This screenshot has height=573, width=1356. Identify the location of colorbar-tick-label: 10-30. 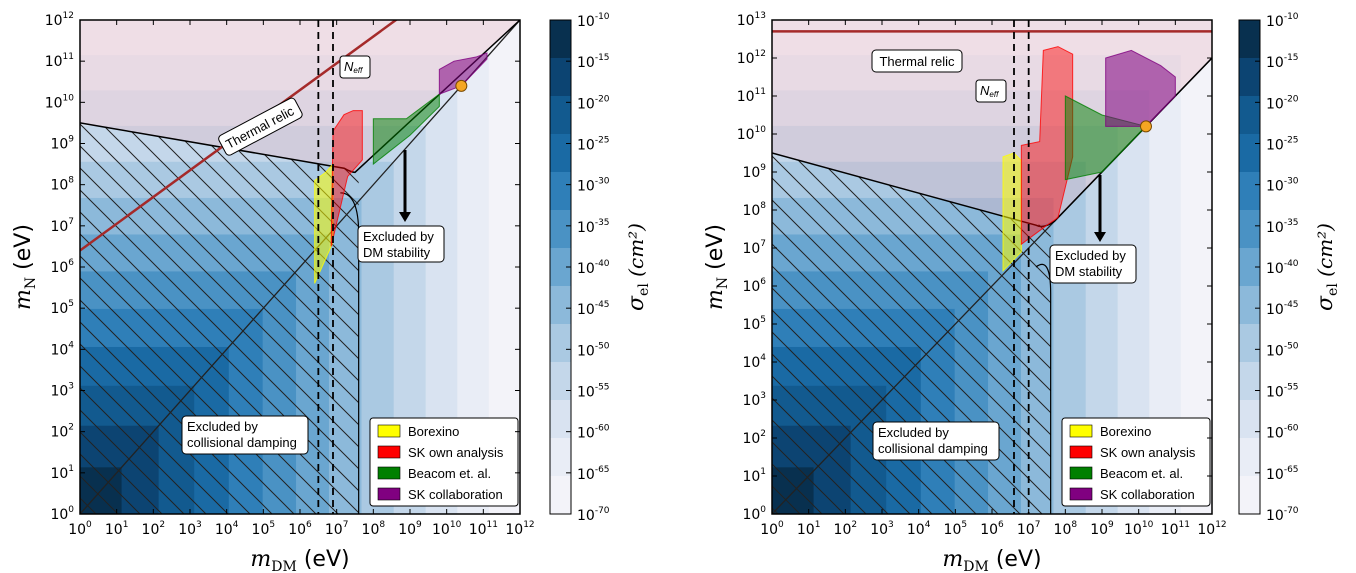
(1282, 186).